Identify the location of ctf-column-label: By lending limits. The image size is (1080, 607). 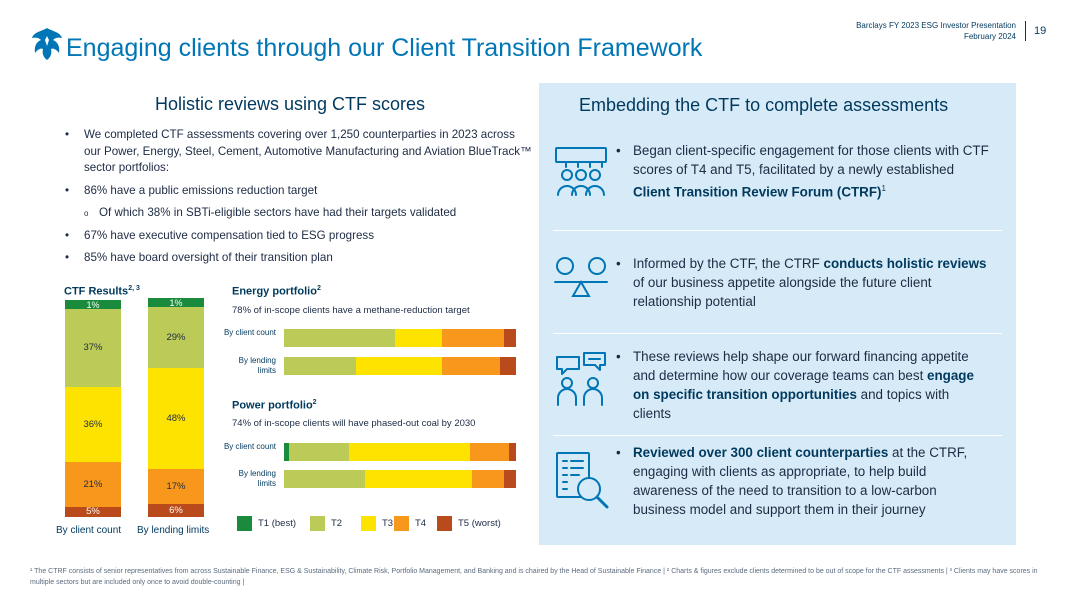
(173, 530).